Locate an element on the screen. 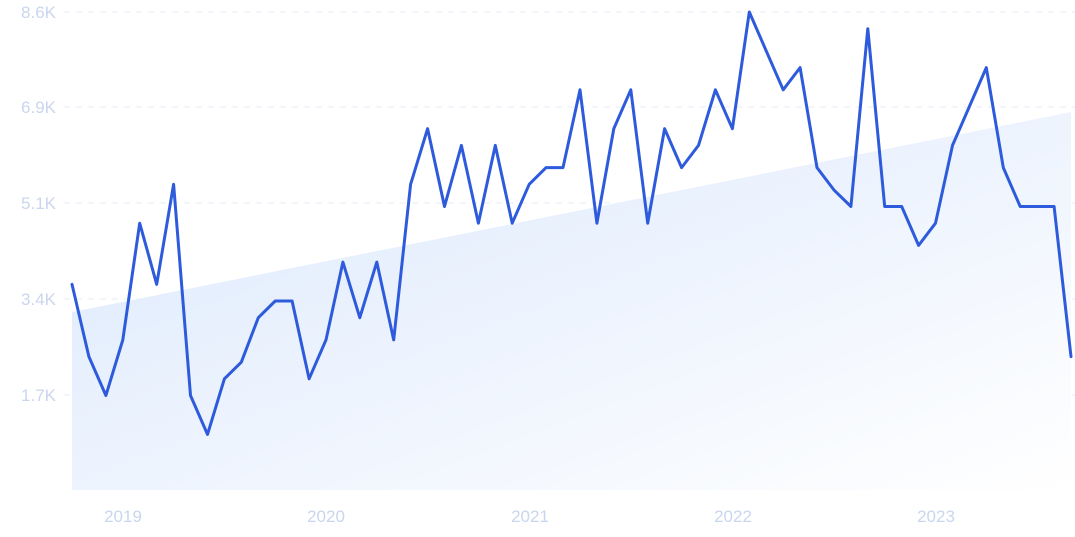  x-axis-labels: 2019 2020 2021 2022 2023 is located at coordinates (529, 516).